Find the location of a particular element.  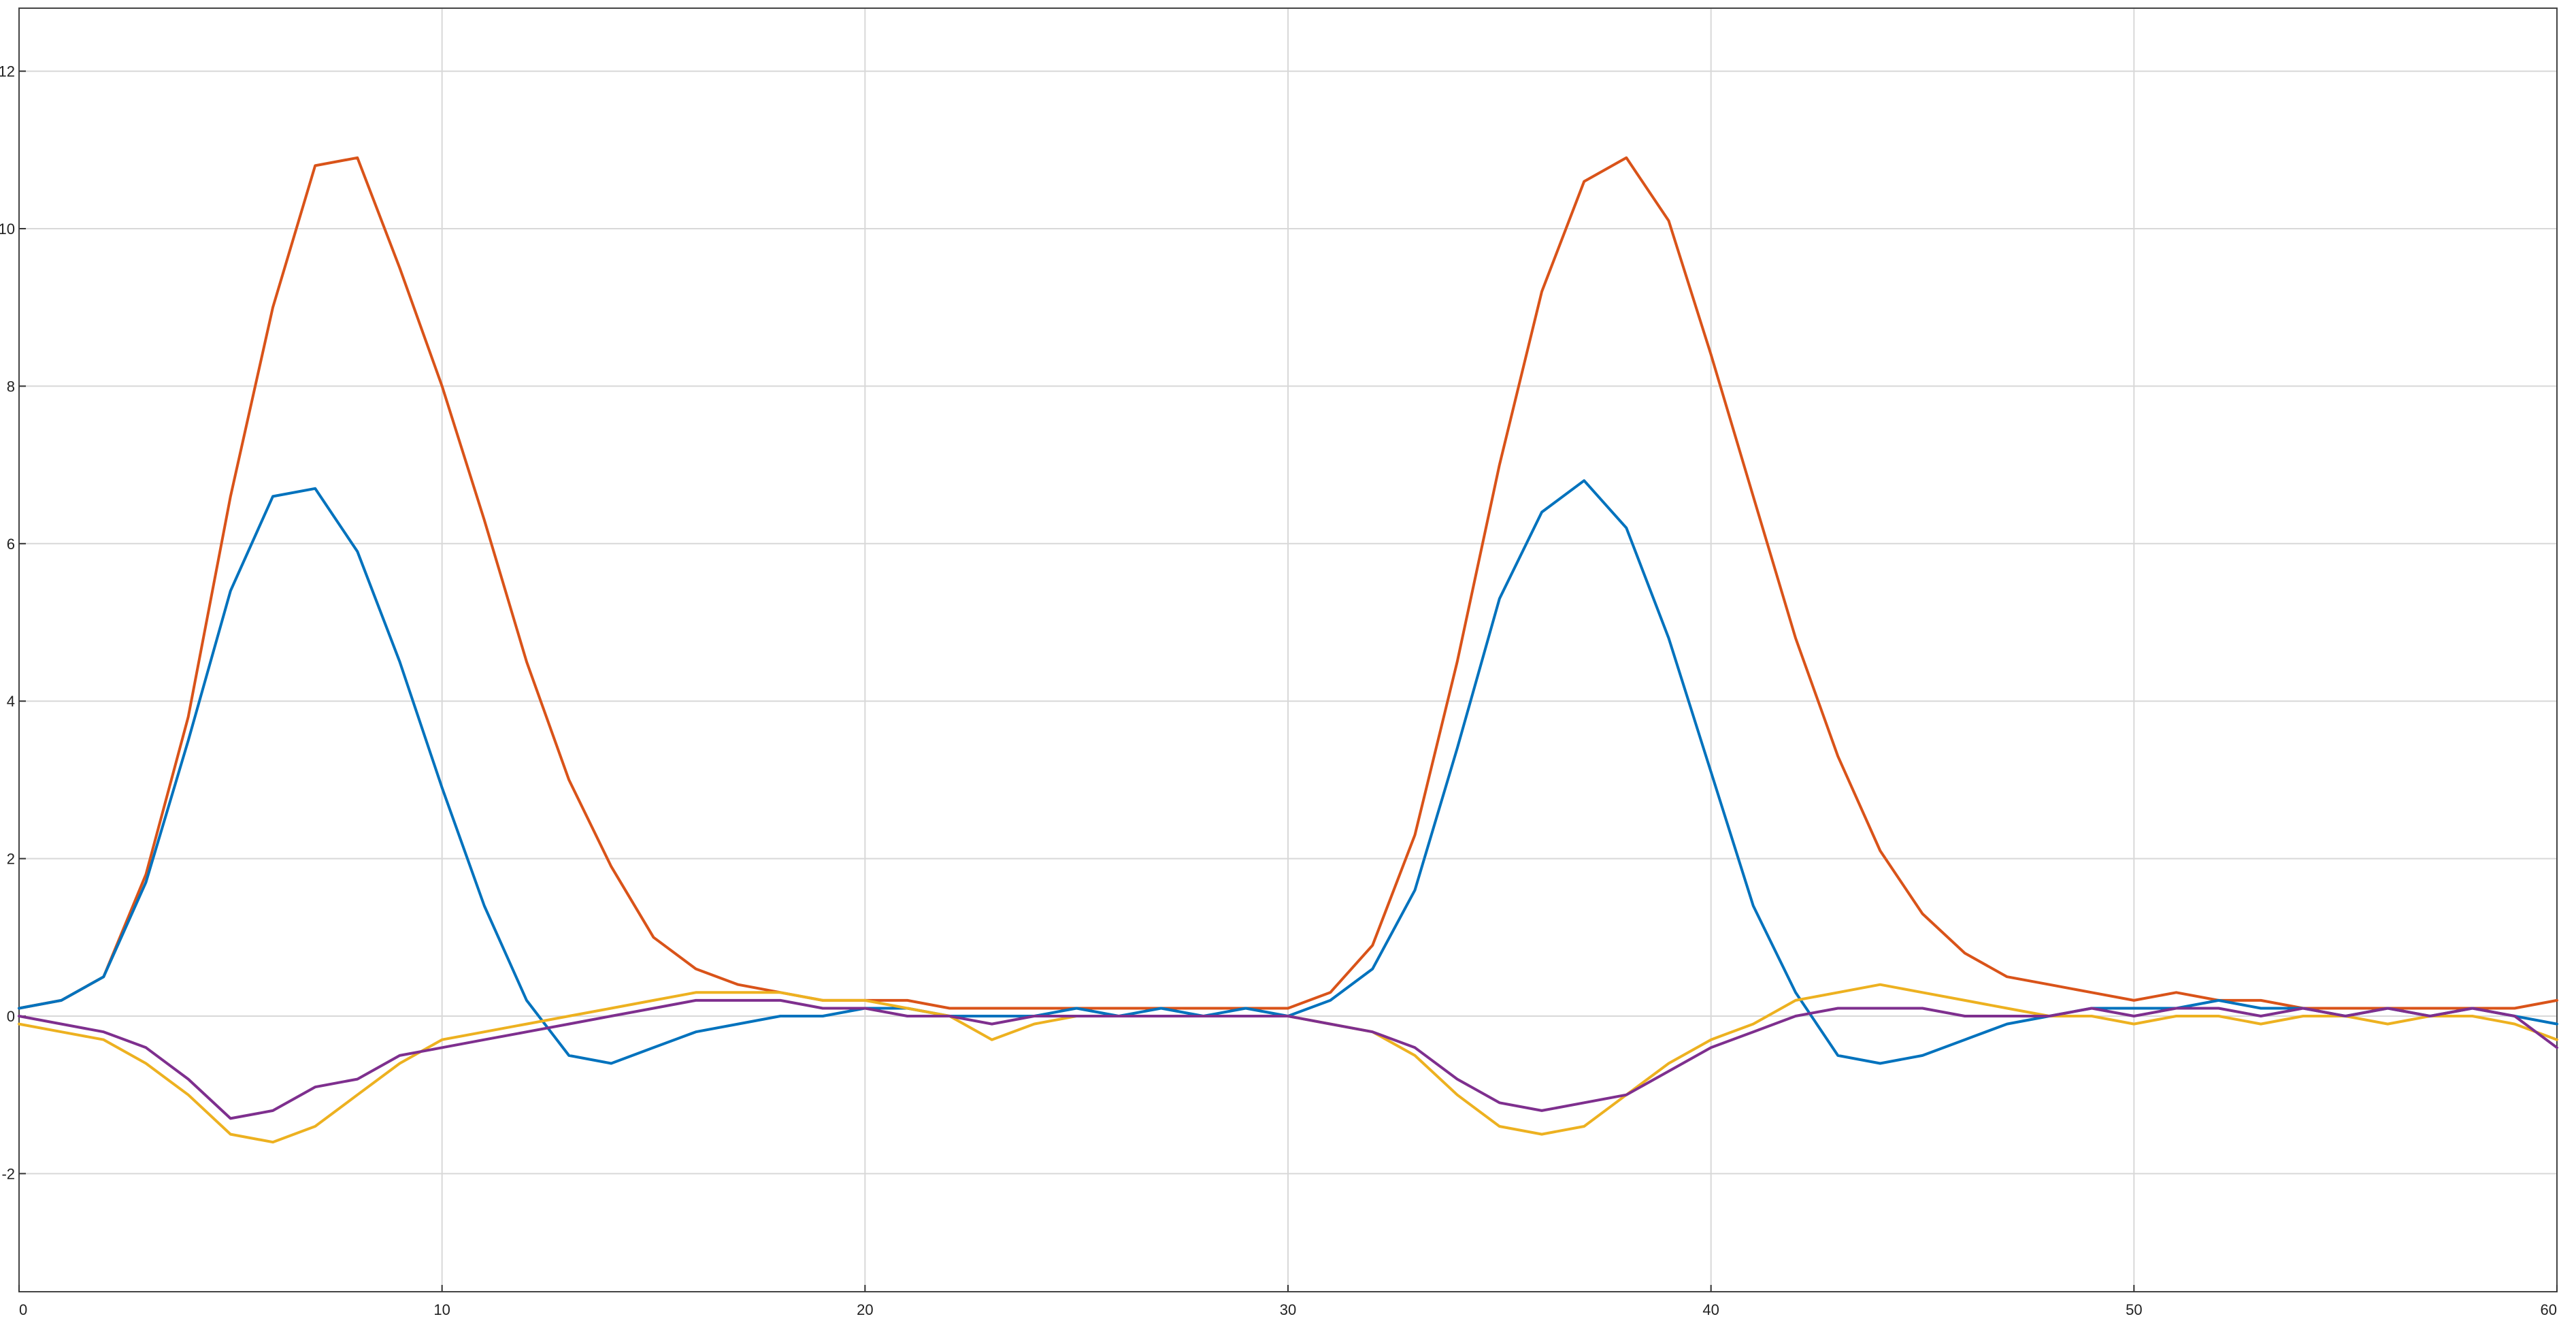

y-tick-label: 0 is located at coordinates (11, 1016).